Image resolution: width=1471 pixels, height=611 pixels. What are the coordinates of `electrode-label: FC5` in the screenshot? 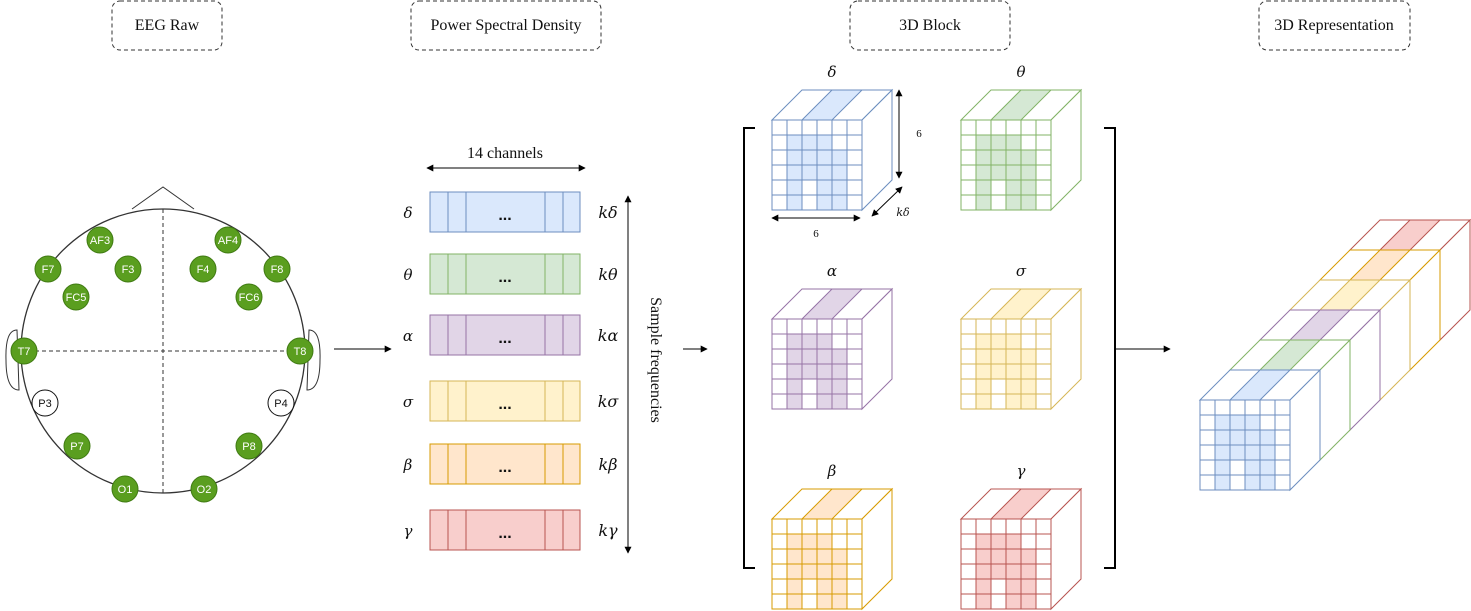 It's located at (76, 298).